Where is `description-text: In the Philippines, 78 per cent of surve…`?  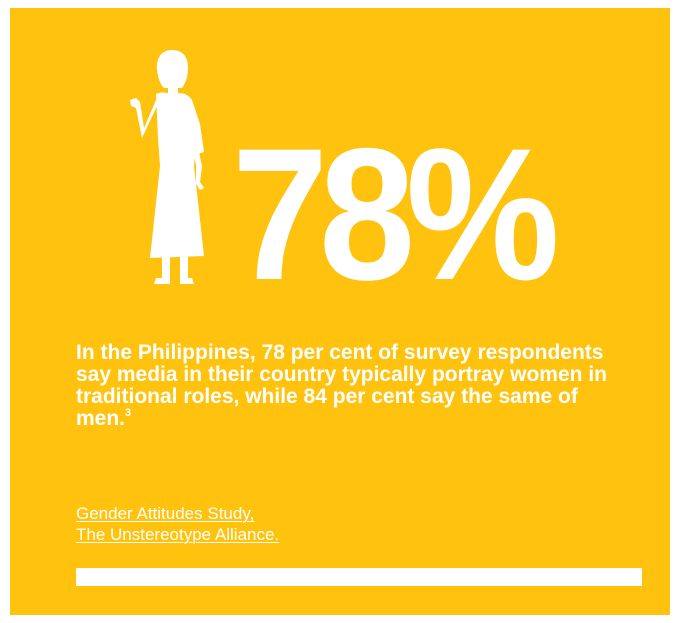 description-text: In the Philippines, 78 per cent of surve… is located at coordinates (341, 385).